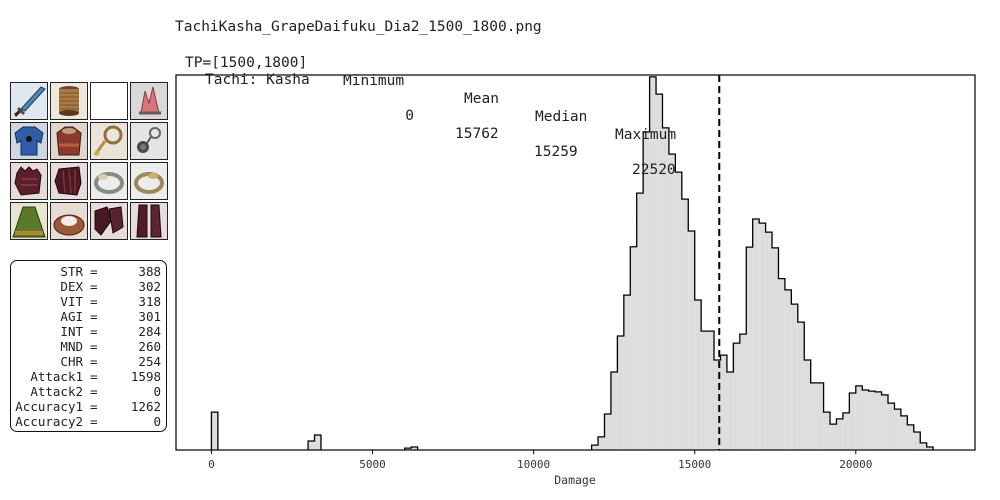 The image size is (1000, 500). Describe the element at coordinates (374, 81) in the screenshot. I see `min-column-header: Minimum` at that location.